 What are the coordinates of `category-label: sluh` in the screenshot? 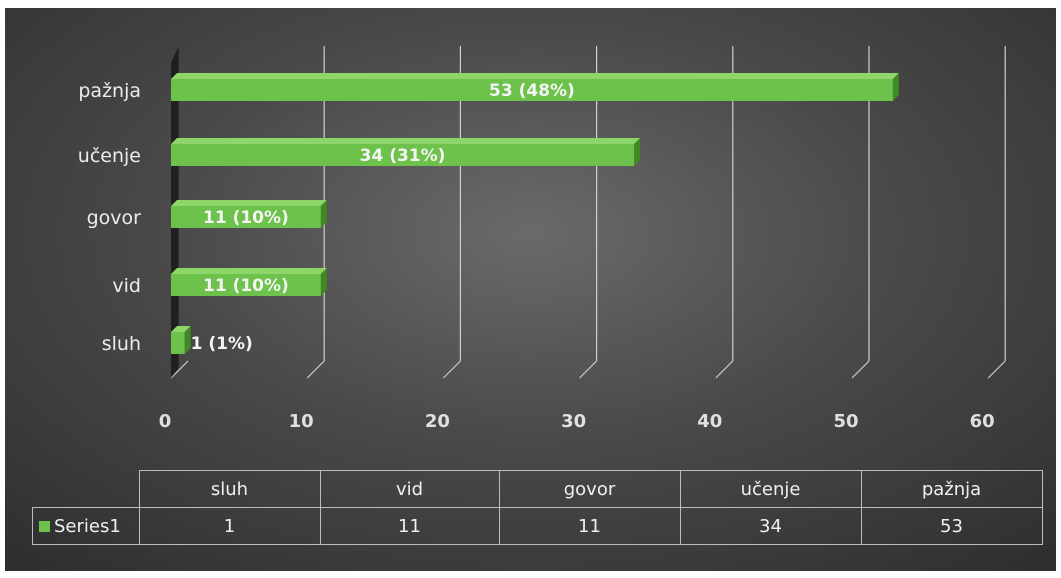 It's located at (121, 344).